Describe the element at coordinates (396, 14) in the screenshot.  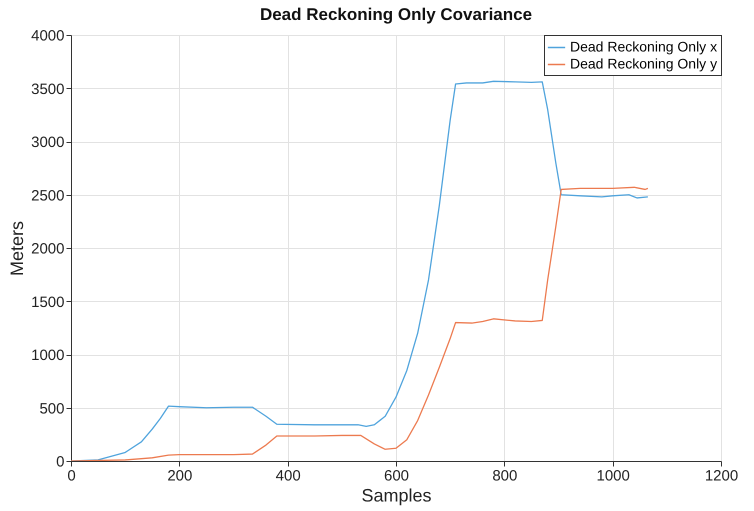
I see `chart-title: Dead Reckoning Only Covariance` at that location.